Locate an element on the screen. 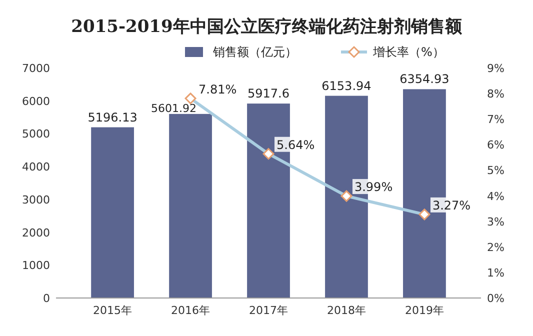 The height and width of the screenshot is (336, 533). y2-tick-label: 7% is located at coordinates (495, 119).